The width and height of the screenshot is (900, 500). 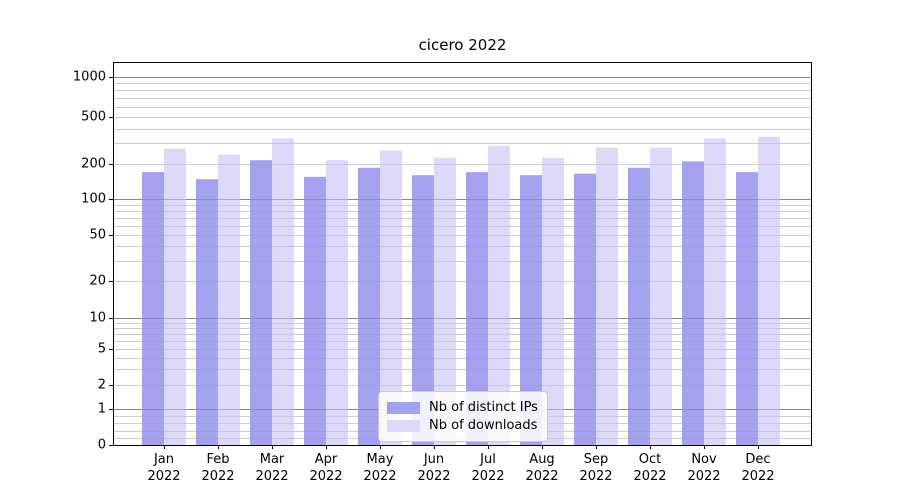 I want to click on legend-entry-distinct-ips: Nb of distinct IPs, so click(x=463, y=407).